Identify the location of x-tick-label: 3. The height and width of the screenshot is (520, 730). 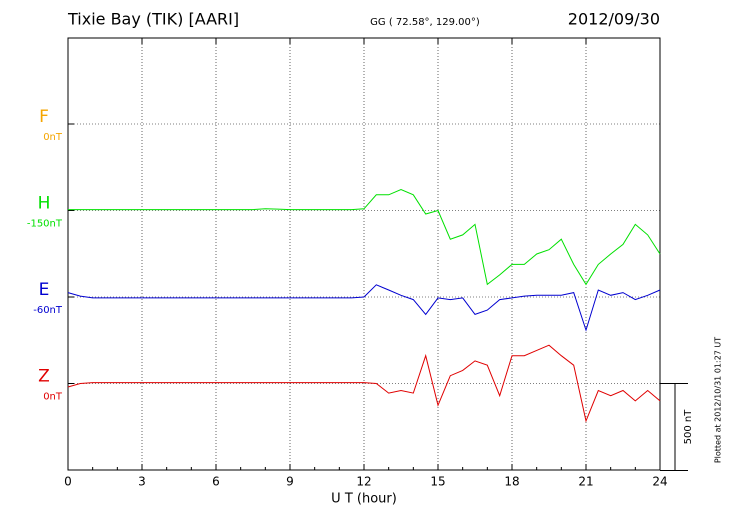
(142, 482).